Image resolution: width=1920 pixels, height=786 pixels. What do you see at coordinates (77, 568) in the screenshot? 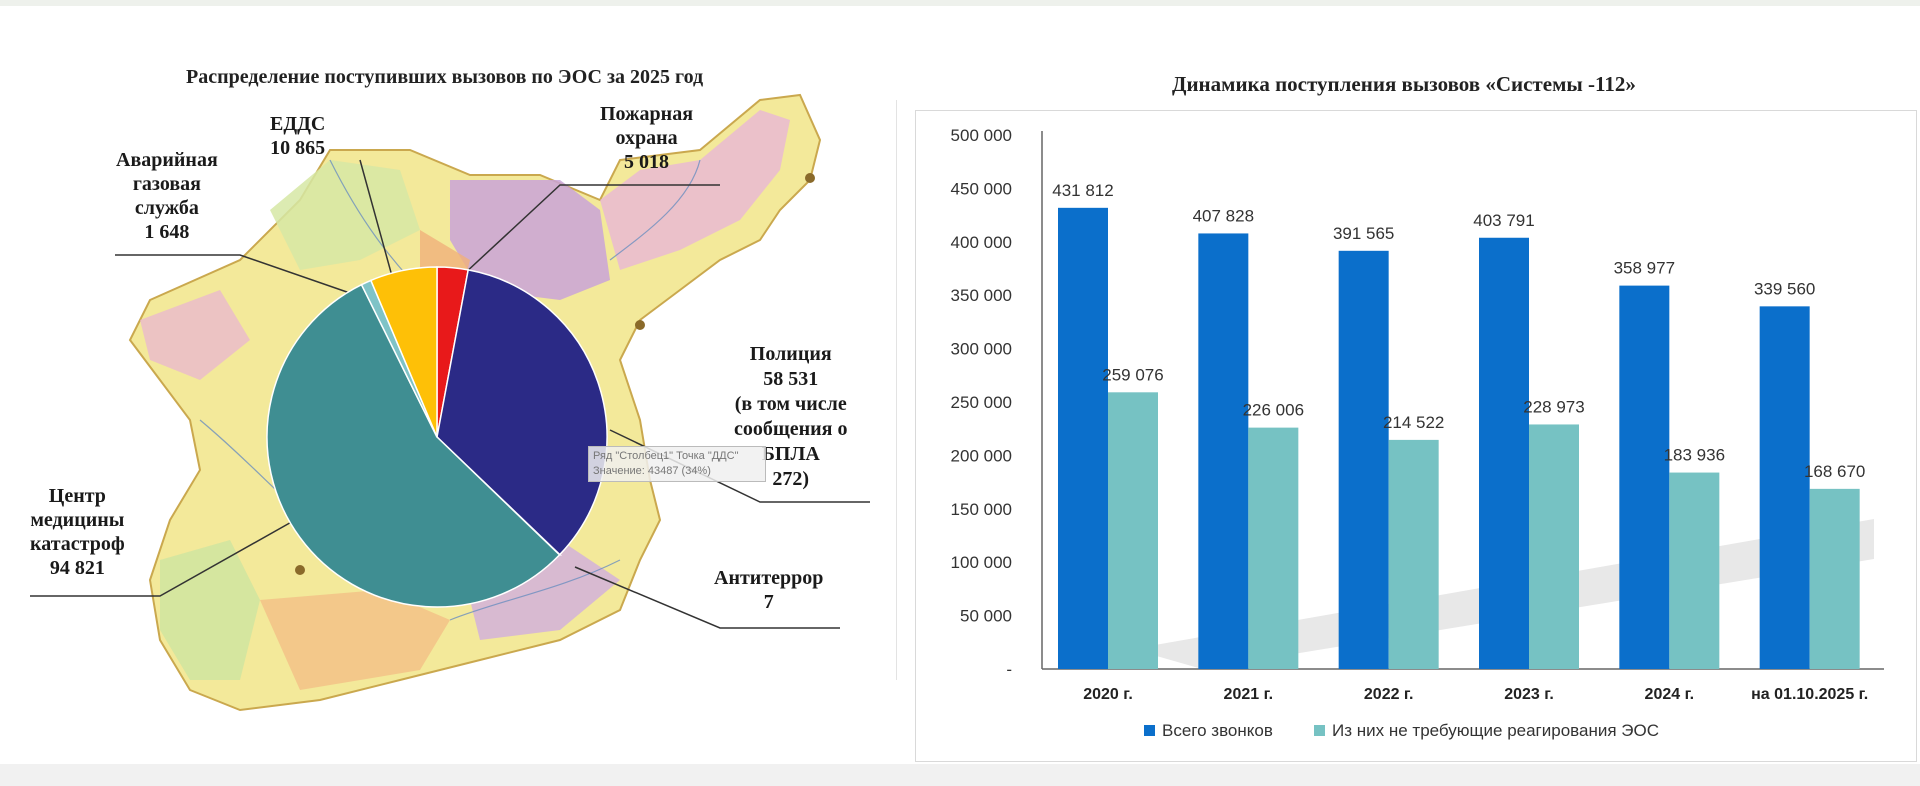
I see `label-medical-value: 94 821` at bounding box center [77, 568].